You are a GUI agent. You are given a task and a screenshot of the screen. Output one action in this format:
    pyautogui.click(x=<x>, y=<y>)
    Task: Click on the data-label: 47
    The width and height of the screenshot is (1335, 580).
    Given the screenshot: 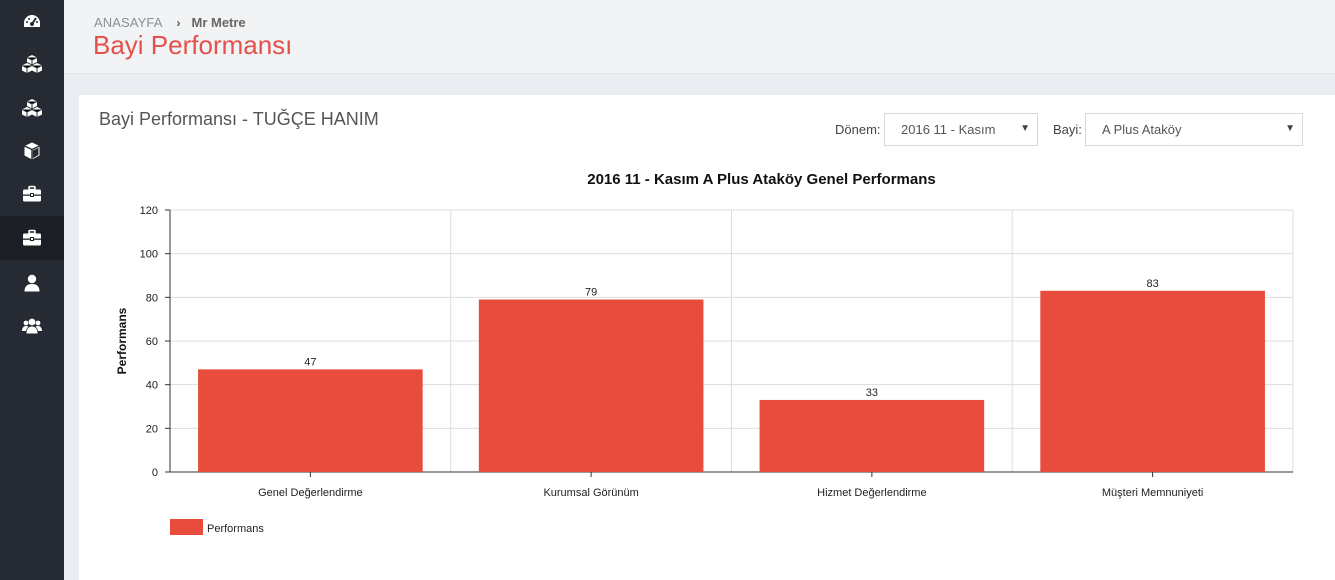 What is the action you would take?
    pyautogui.click(x=310, y=362)
    